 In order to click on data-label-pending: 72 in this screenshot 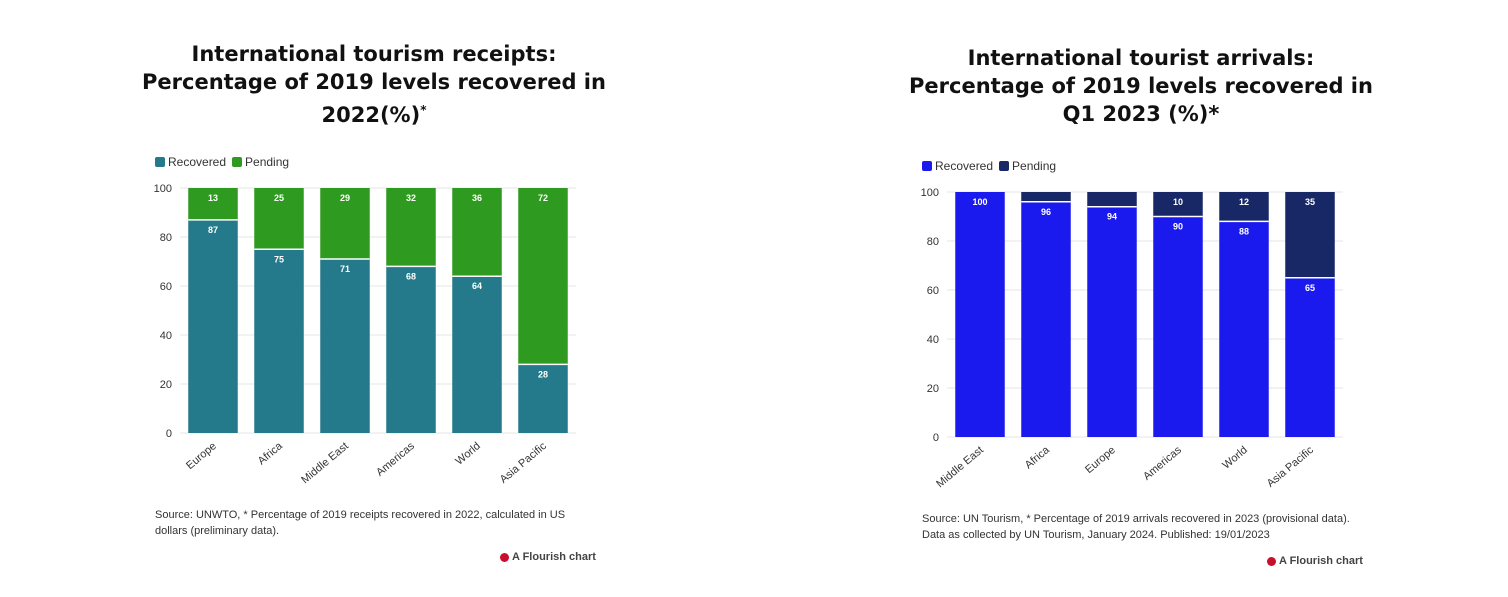, I will do `click(543, 198)`.